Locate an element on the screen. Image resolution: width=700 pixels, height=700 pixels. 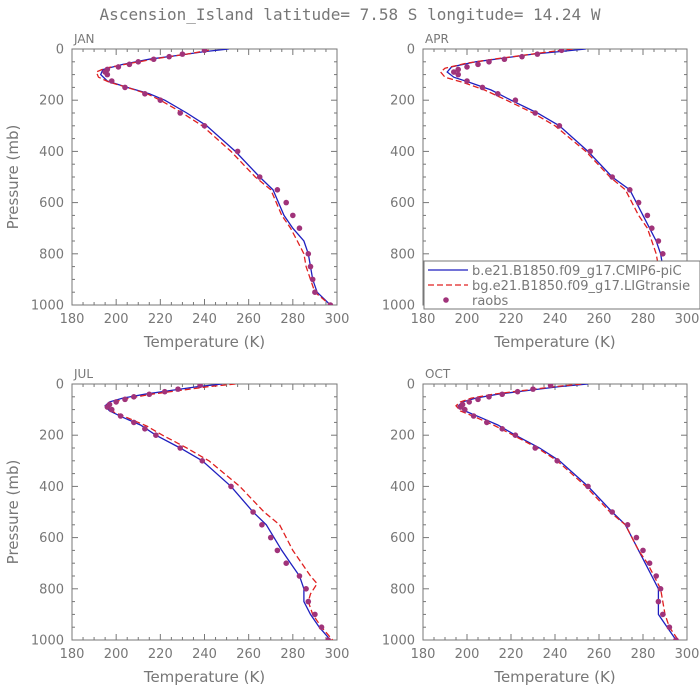
x-tick-label: 300 is located at coordinates (337, 319).